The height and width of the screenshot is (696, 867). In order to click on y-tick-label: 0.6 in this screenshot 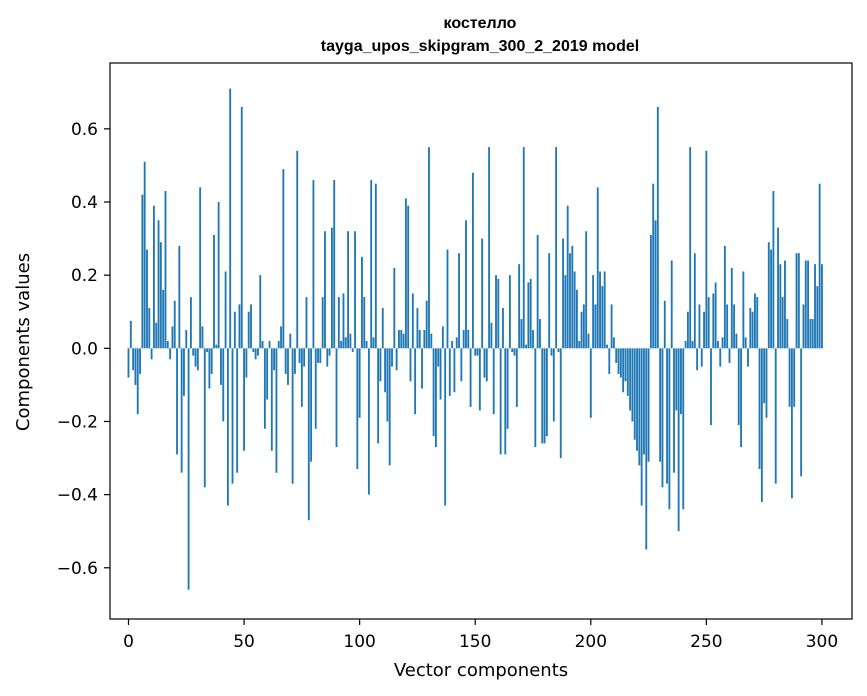, I will do `click(84, 130)`.